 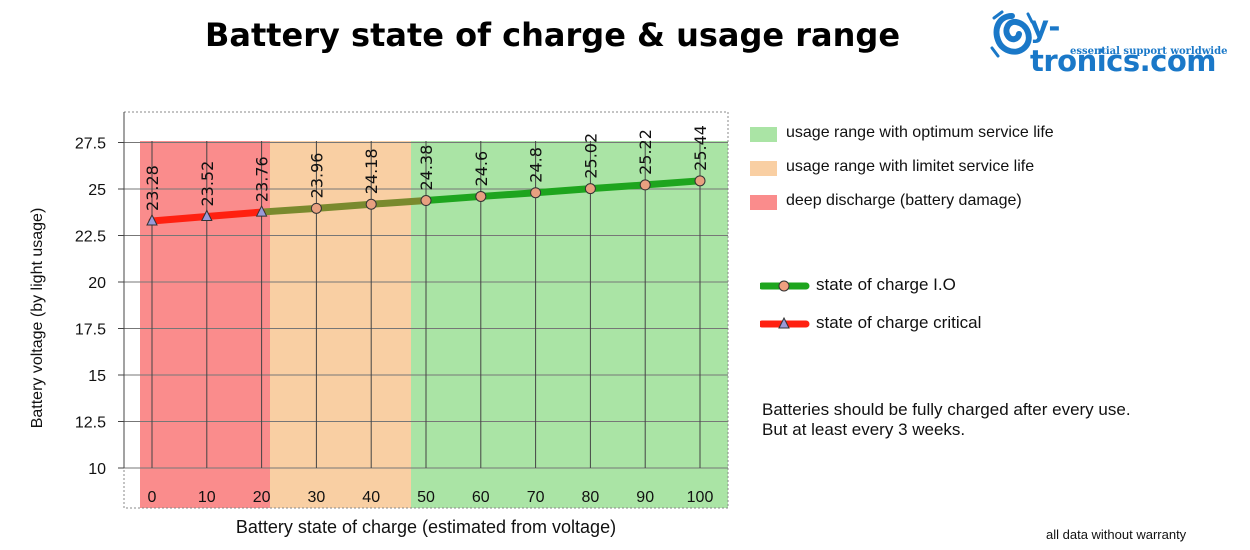 I want to click on logo-name: y-tronics.com, so click(x=1123, y=44).